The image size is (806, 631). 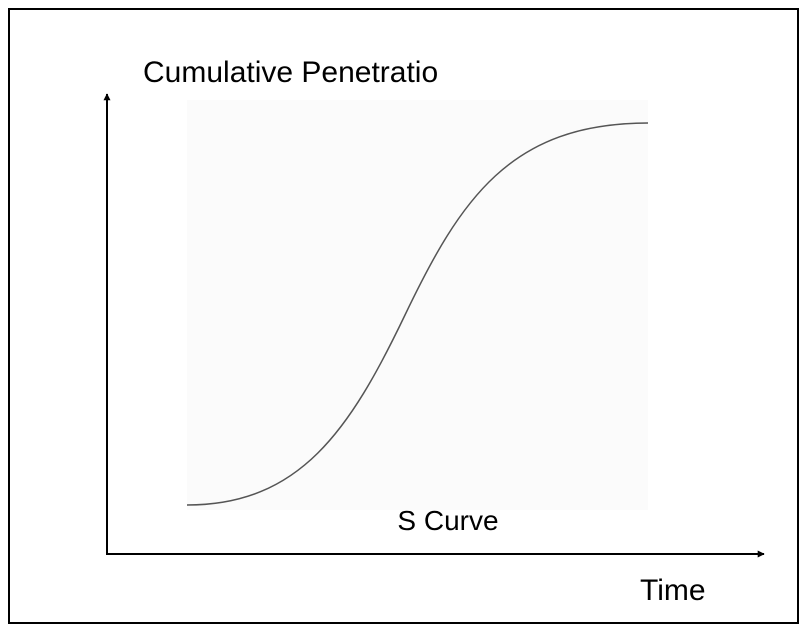 What do you see at coordinates (447, 520) in the screenshot?
I see `curve-label: S Curve` at bounding box center [447, 520].